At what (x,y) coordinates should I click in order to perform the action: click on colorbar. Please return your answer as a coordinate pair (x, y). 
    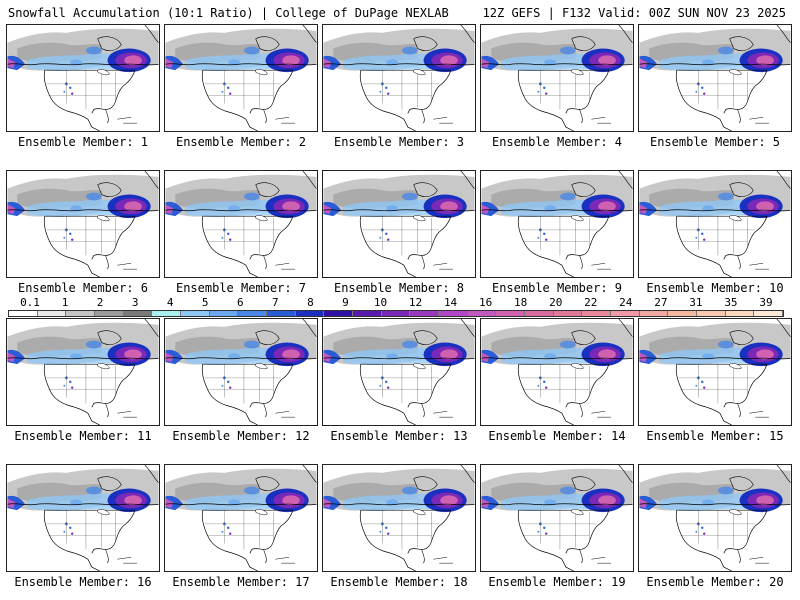
    Looking at the image, I should click on (396, 313).